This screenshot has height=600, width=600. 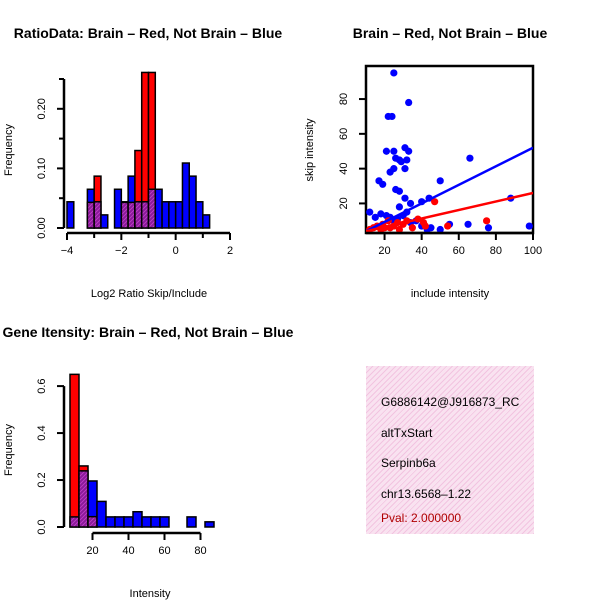 I want to click on chromosome-location-text: chr13.6568–1.22, so click(x=426, y=494).